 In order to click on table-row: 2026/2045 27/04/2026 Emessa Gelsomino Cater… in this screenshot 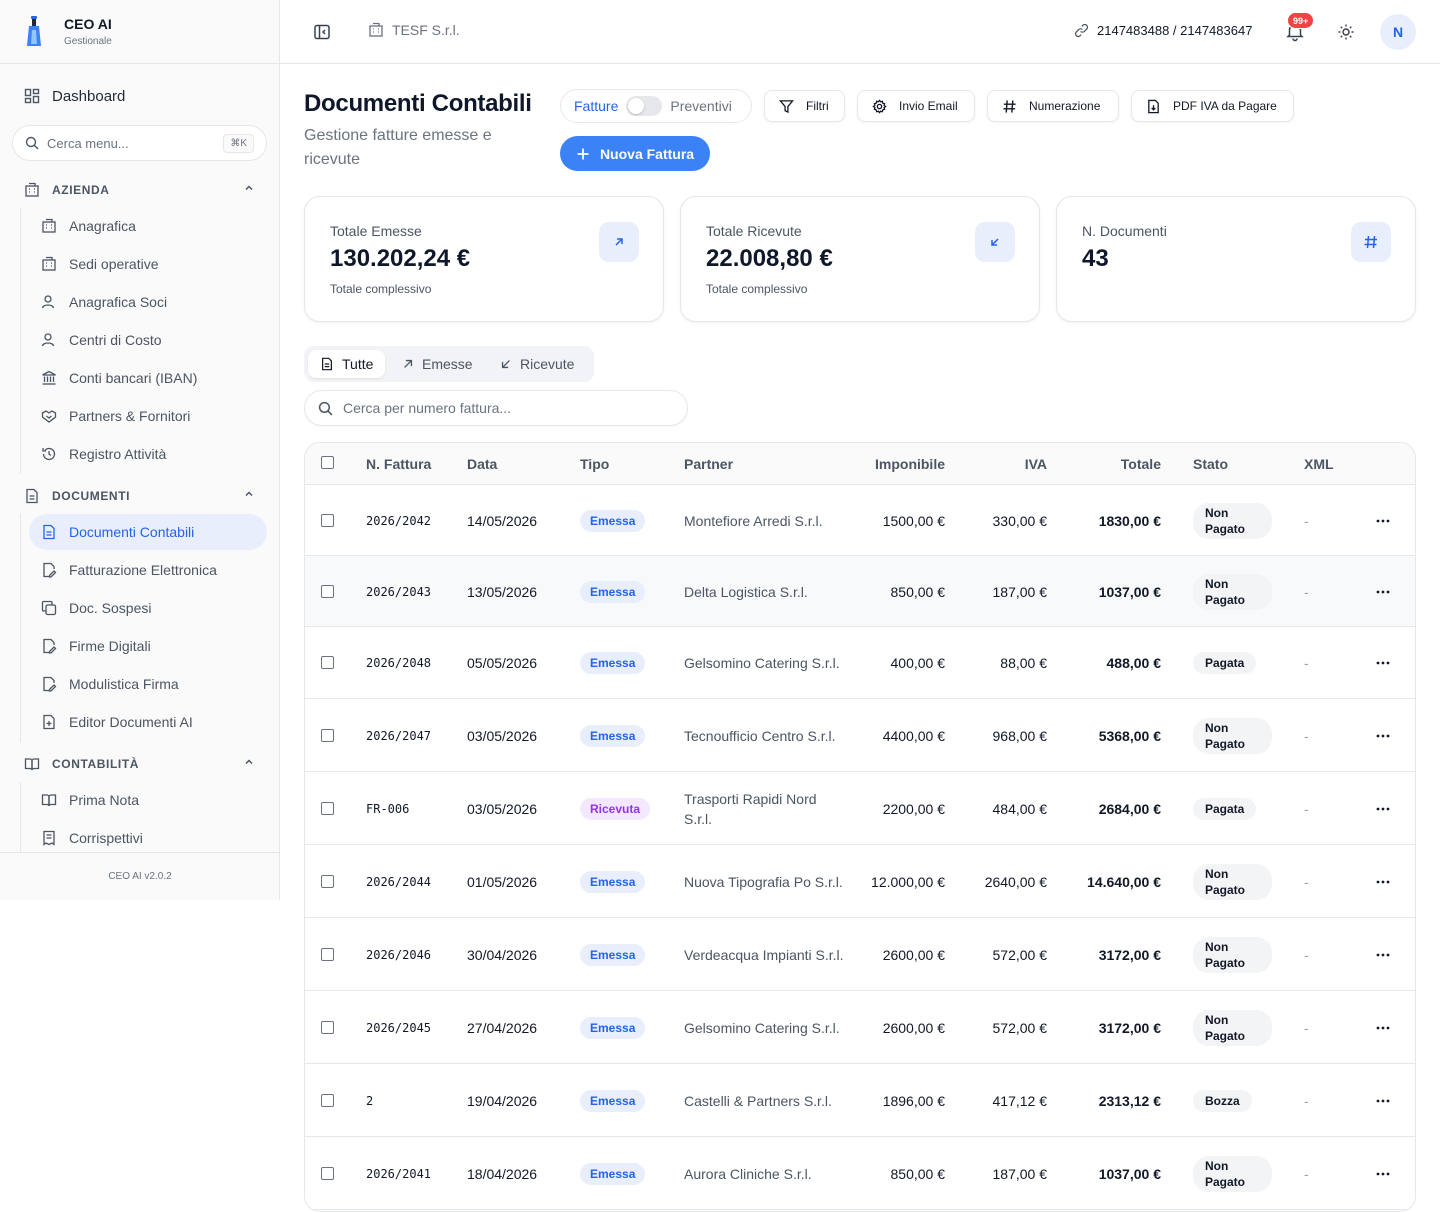, I will do `click(860, 1027)`.